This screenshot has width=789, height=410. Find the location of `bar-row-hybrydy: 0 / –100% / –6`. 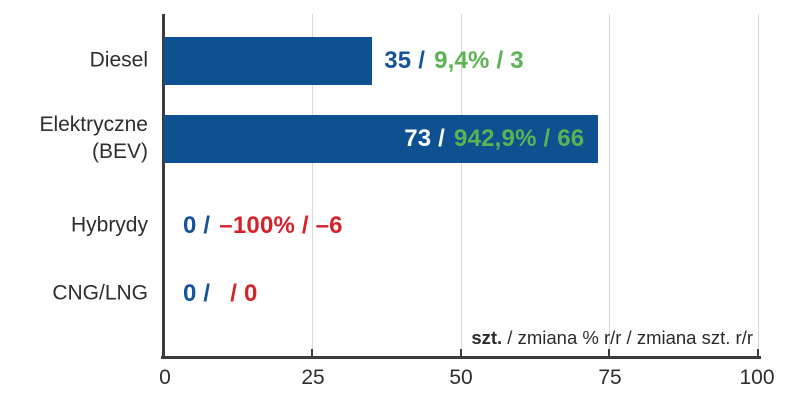

bar-row-hybrydy: 0 / –100% / –6 is located at coordinates (461, 226).